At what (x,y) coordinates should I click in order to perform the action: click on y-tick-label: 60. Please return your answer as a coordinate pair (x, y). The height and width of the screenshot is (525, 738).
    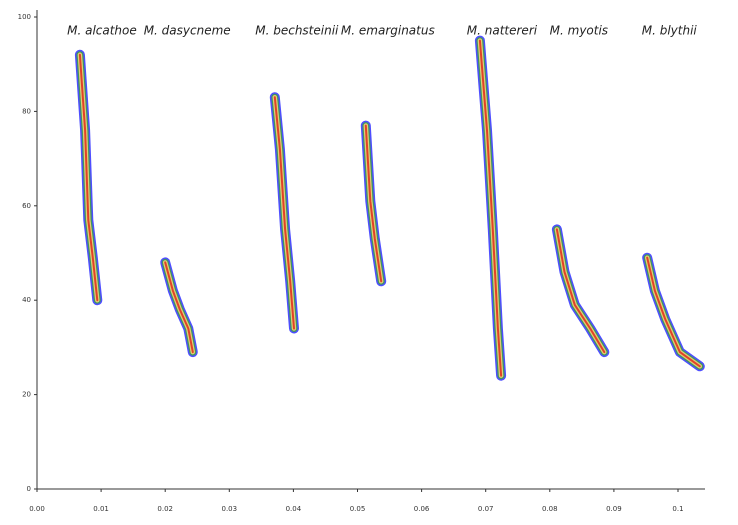
    Looking at the image, I should click on (26, 206).